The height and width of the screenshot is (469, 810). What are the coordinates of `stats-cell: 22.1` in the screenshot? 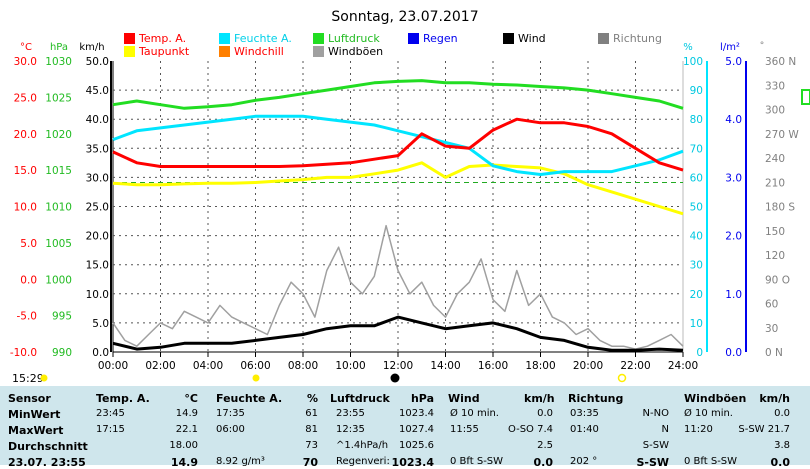 It's located at (186, 429).